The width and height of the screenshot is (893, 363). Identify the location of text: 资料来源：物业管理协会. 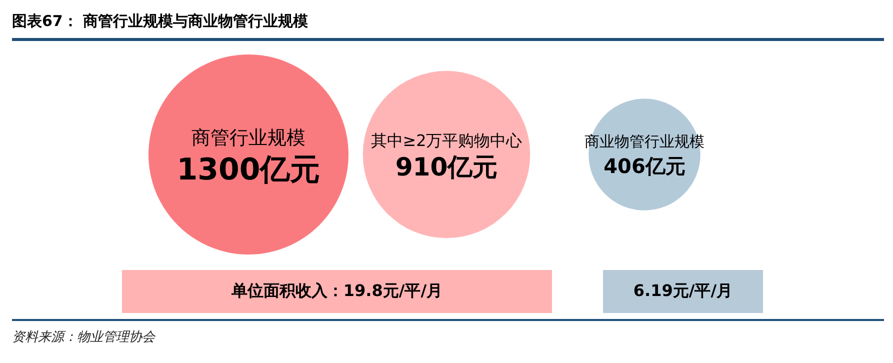
(83, 337).